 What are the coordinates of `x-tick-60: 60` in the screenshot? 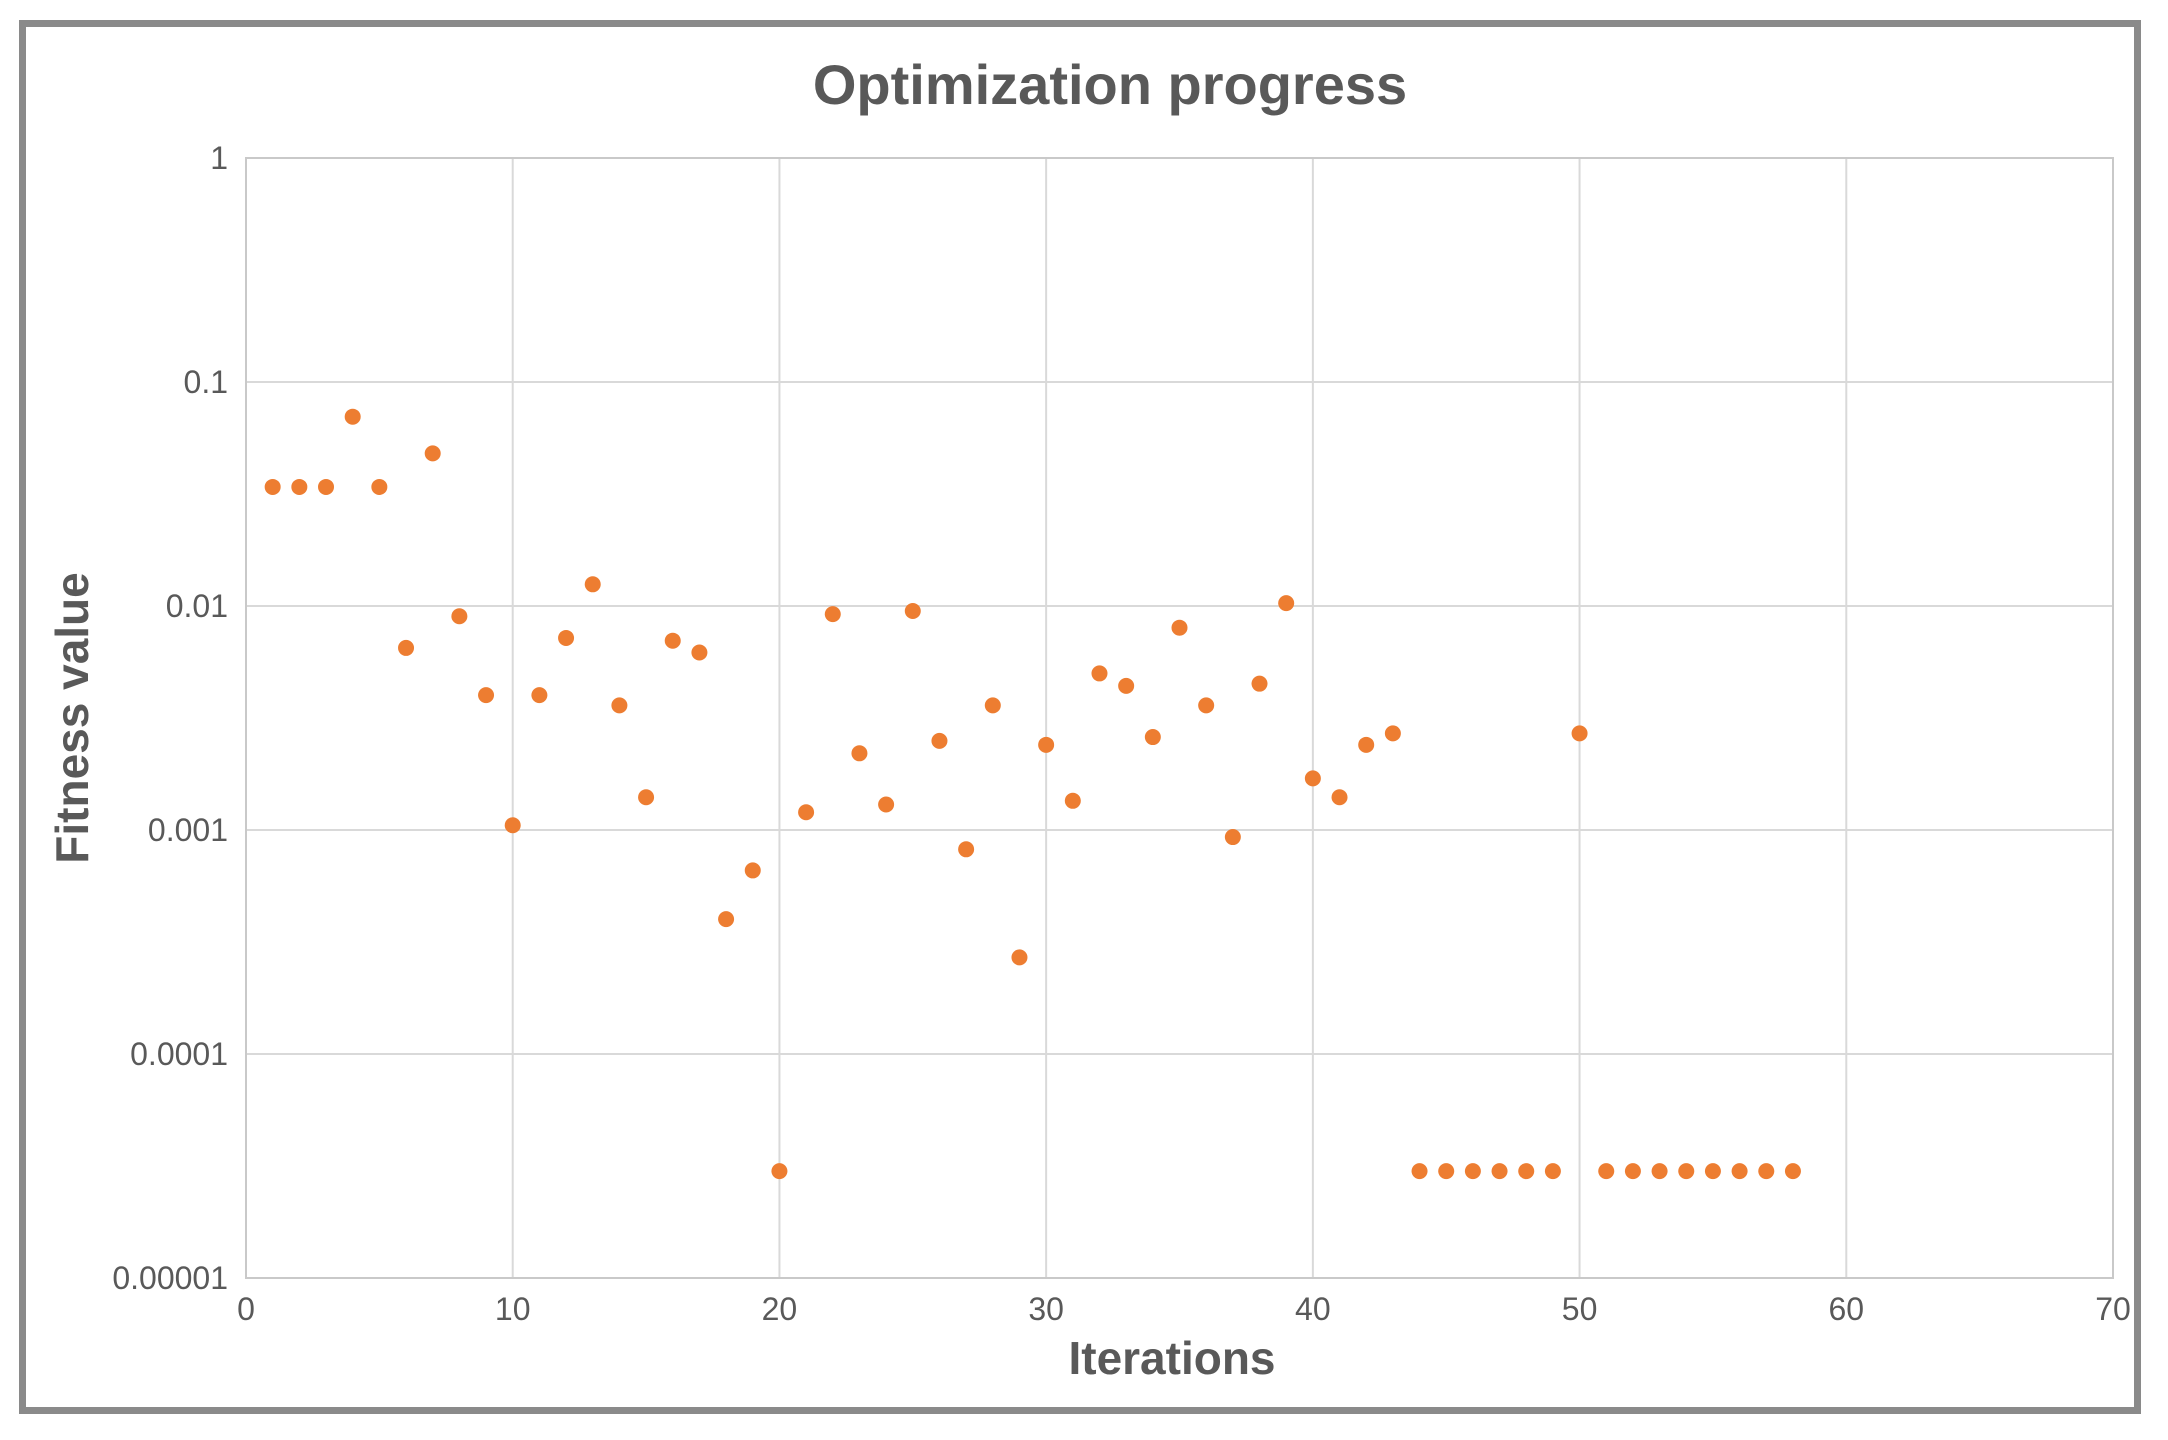 It's located at (1846, 1309).